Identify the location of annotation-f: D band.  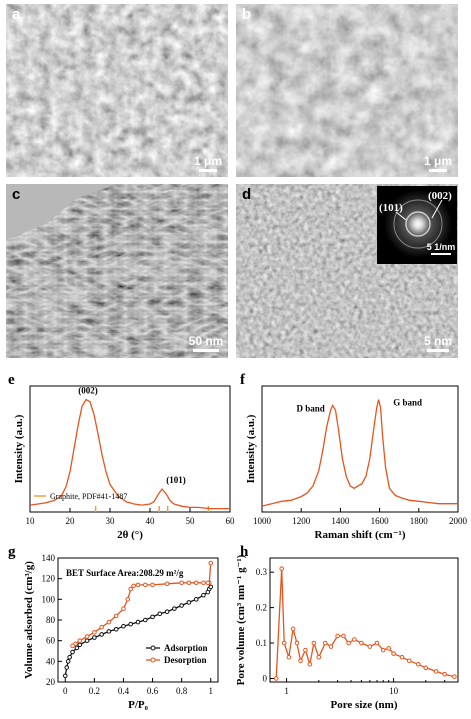
(311, 408).